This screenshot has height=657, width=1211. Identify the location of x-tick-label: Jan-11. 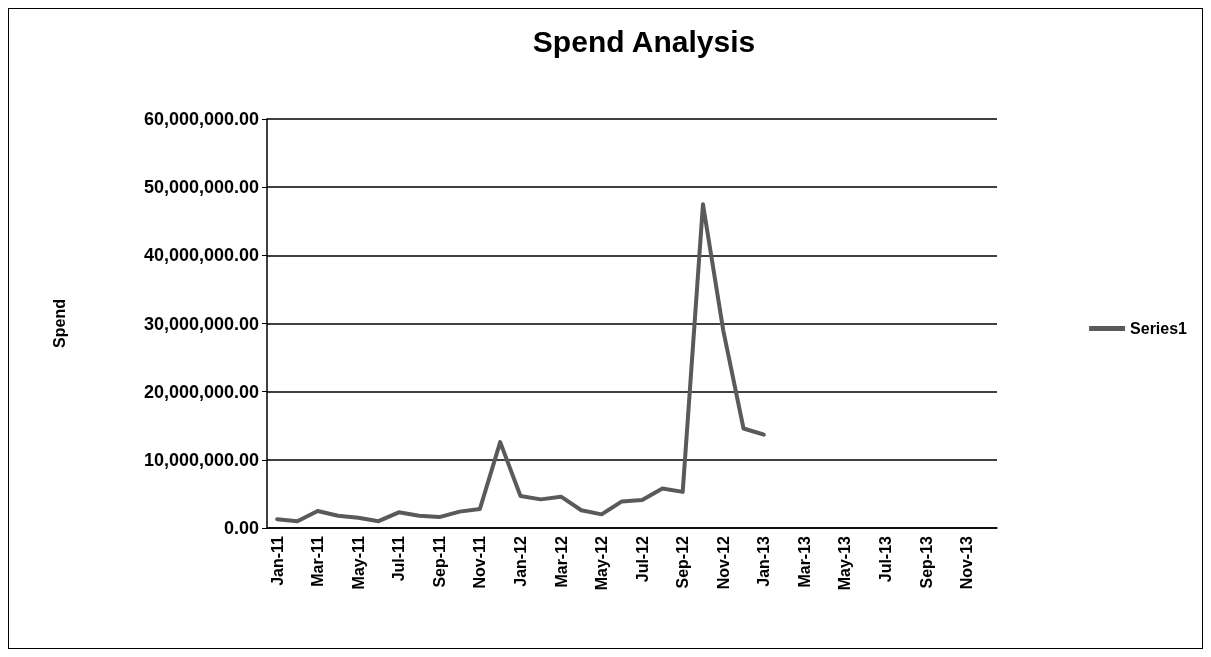
(277, 560).